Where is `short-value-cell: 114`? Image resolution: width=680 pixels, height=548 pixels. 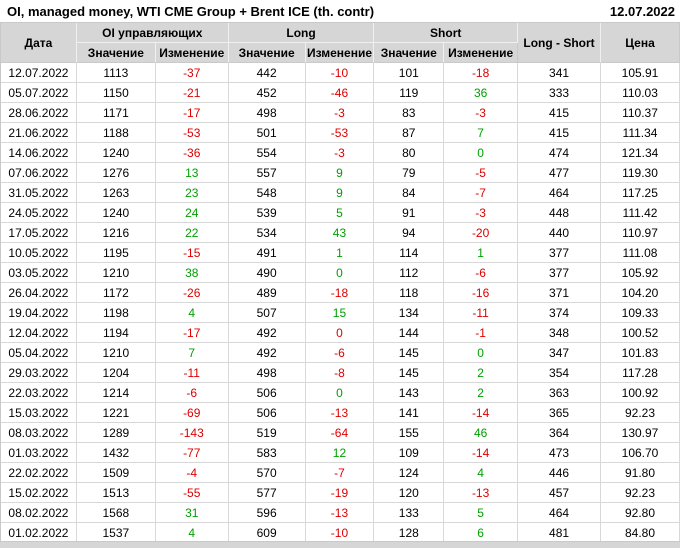 short-value-cell: 114 is located at coordinates (409, 253).